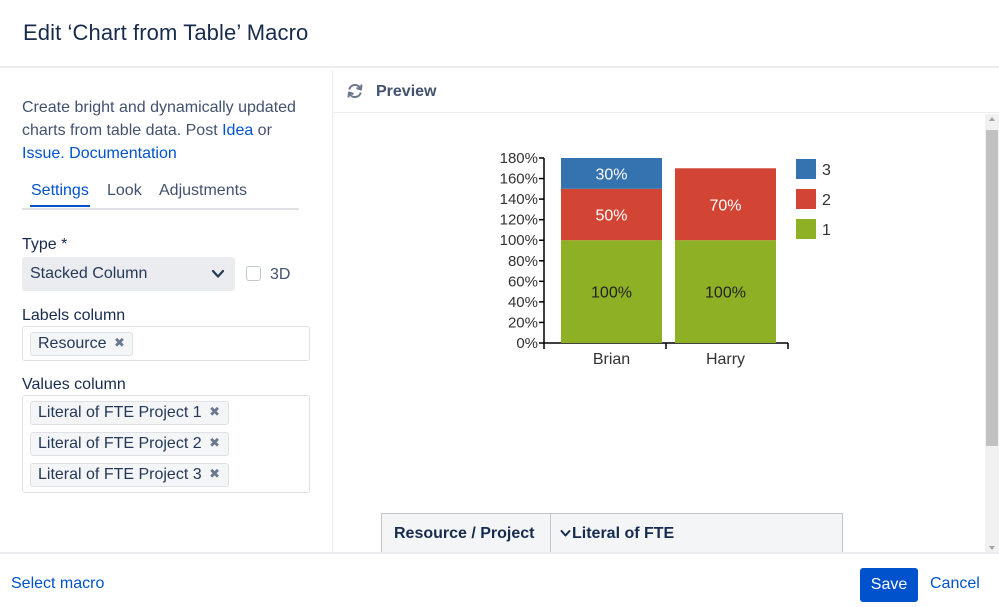 The image size is (999, 607). I want to click on chip-fte-project-2: Literal of FTE Project 2 ✖, so click(129, 444).